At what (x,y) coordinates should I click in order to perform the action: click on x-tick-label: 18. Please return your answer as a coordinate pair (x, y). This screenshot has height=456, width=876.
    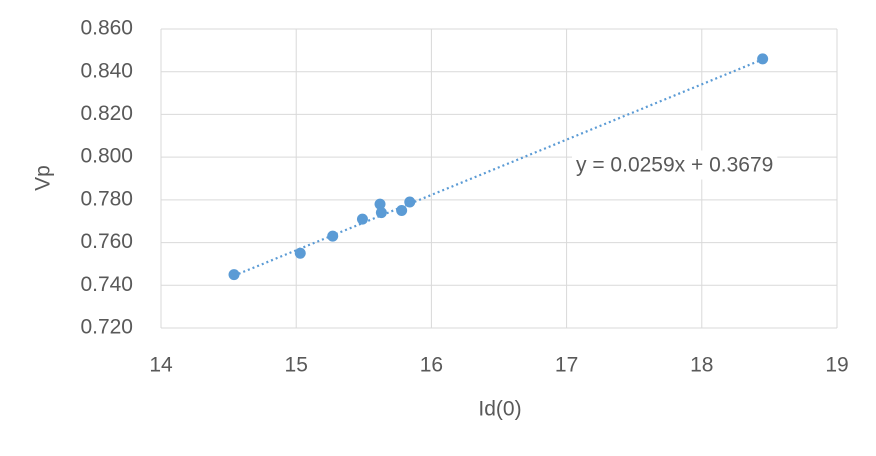
    Looking at the image, I should click on (701, 365).